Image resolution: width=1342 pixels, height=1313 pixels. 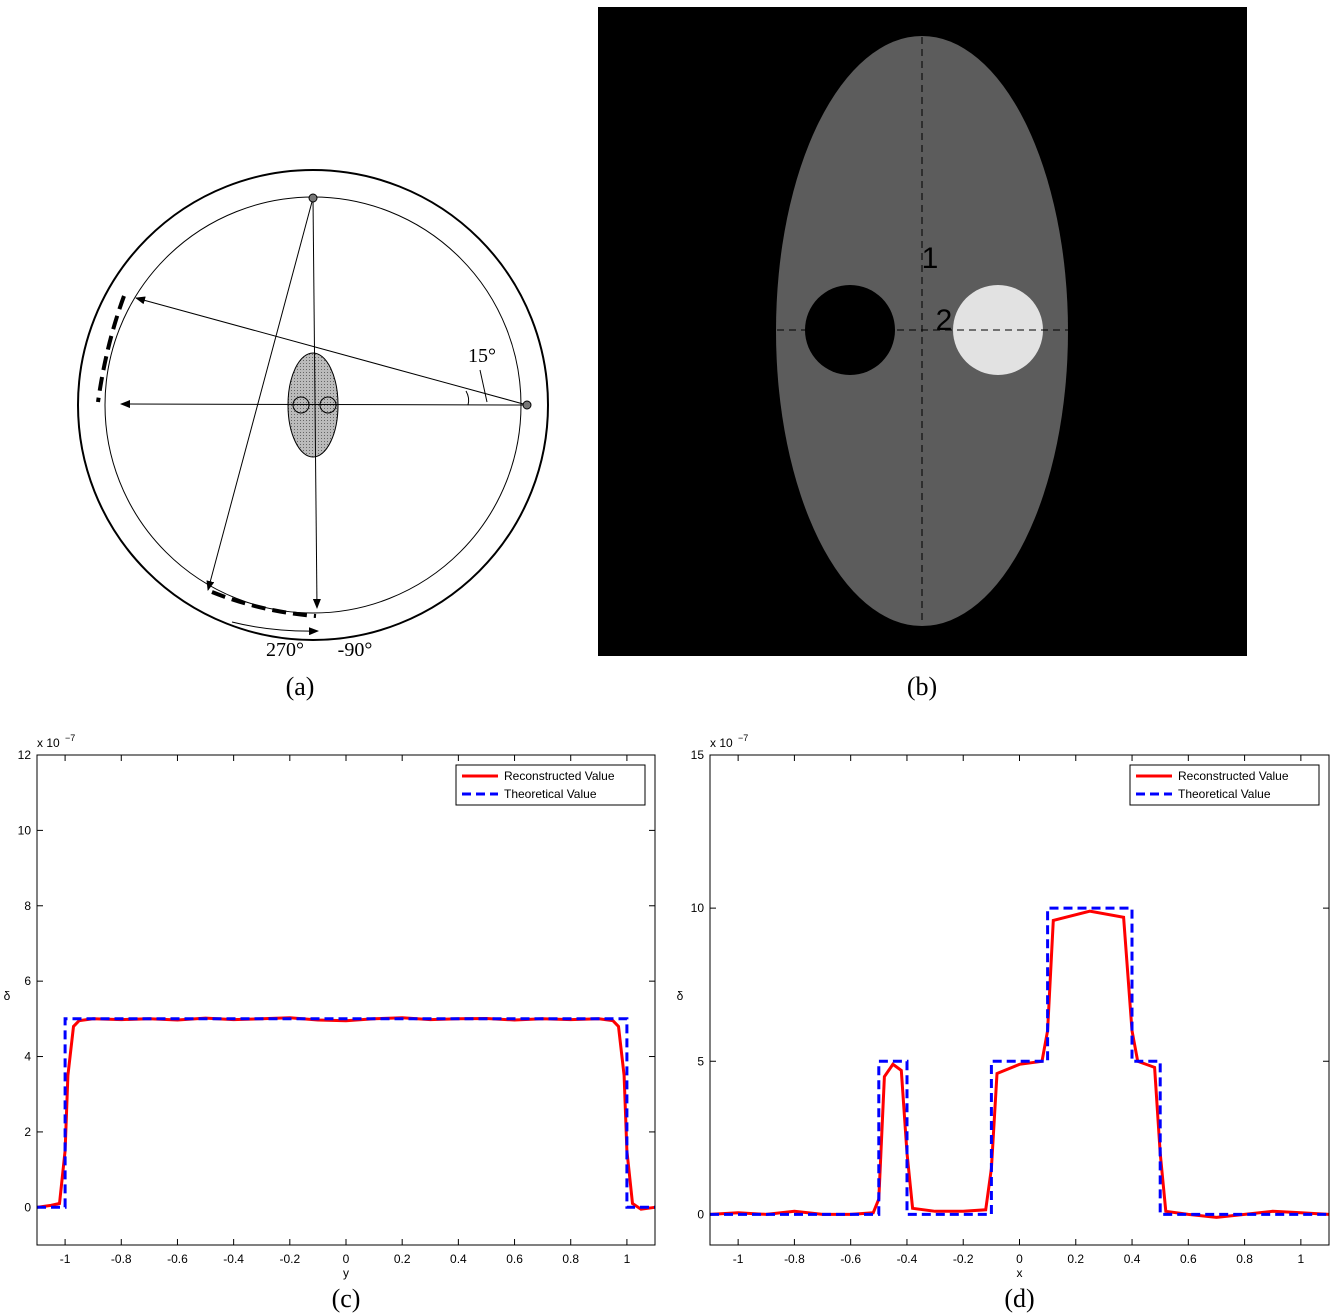 I want to click on caption: (d), so click(x=1019, y=1298).